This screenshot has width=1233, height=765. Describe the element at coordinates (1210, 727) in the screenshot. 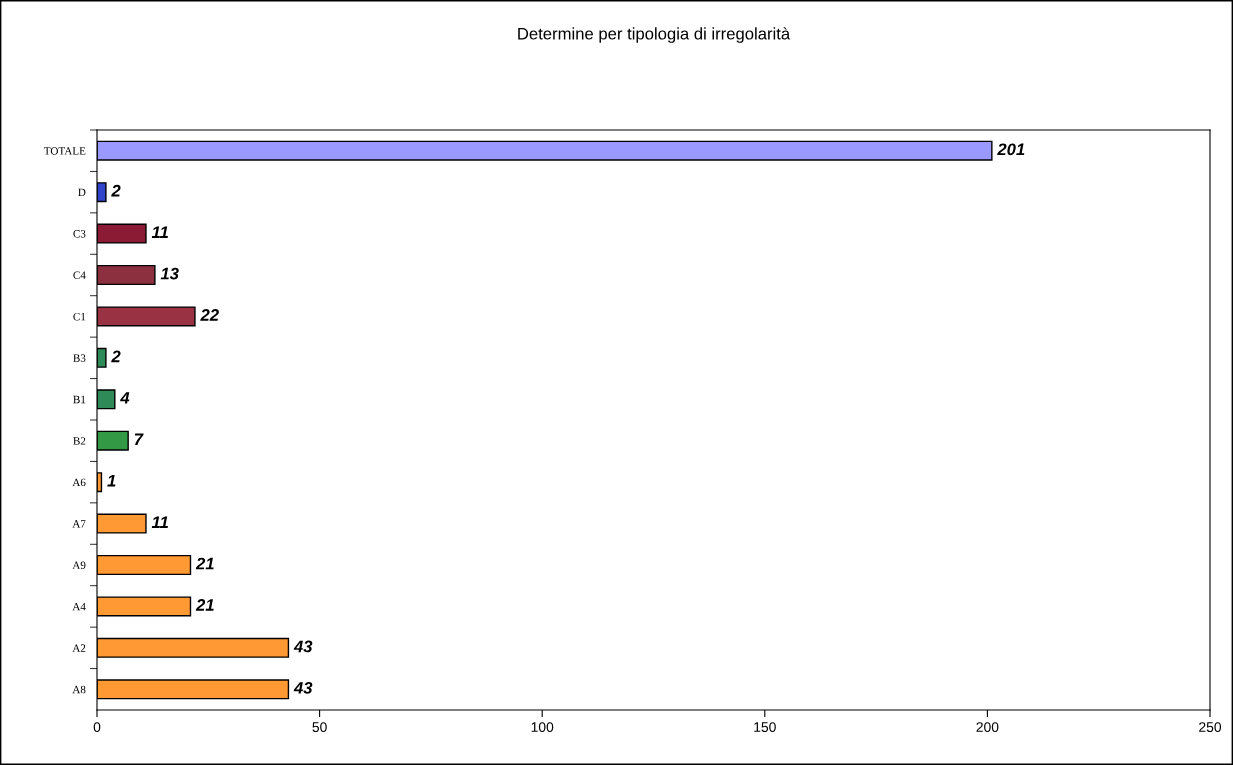

I see `x-tick-label: 250` at that location.